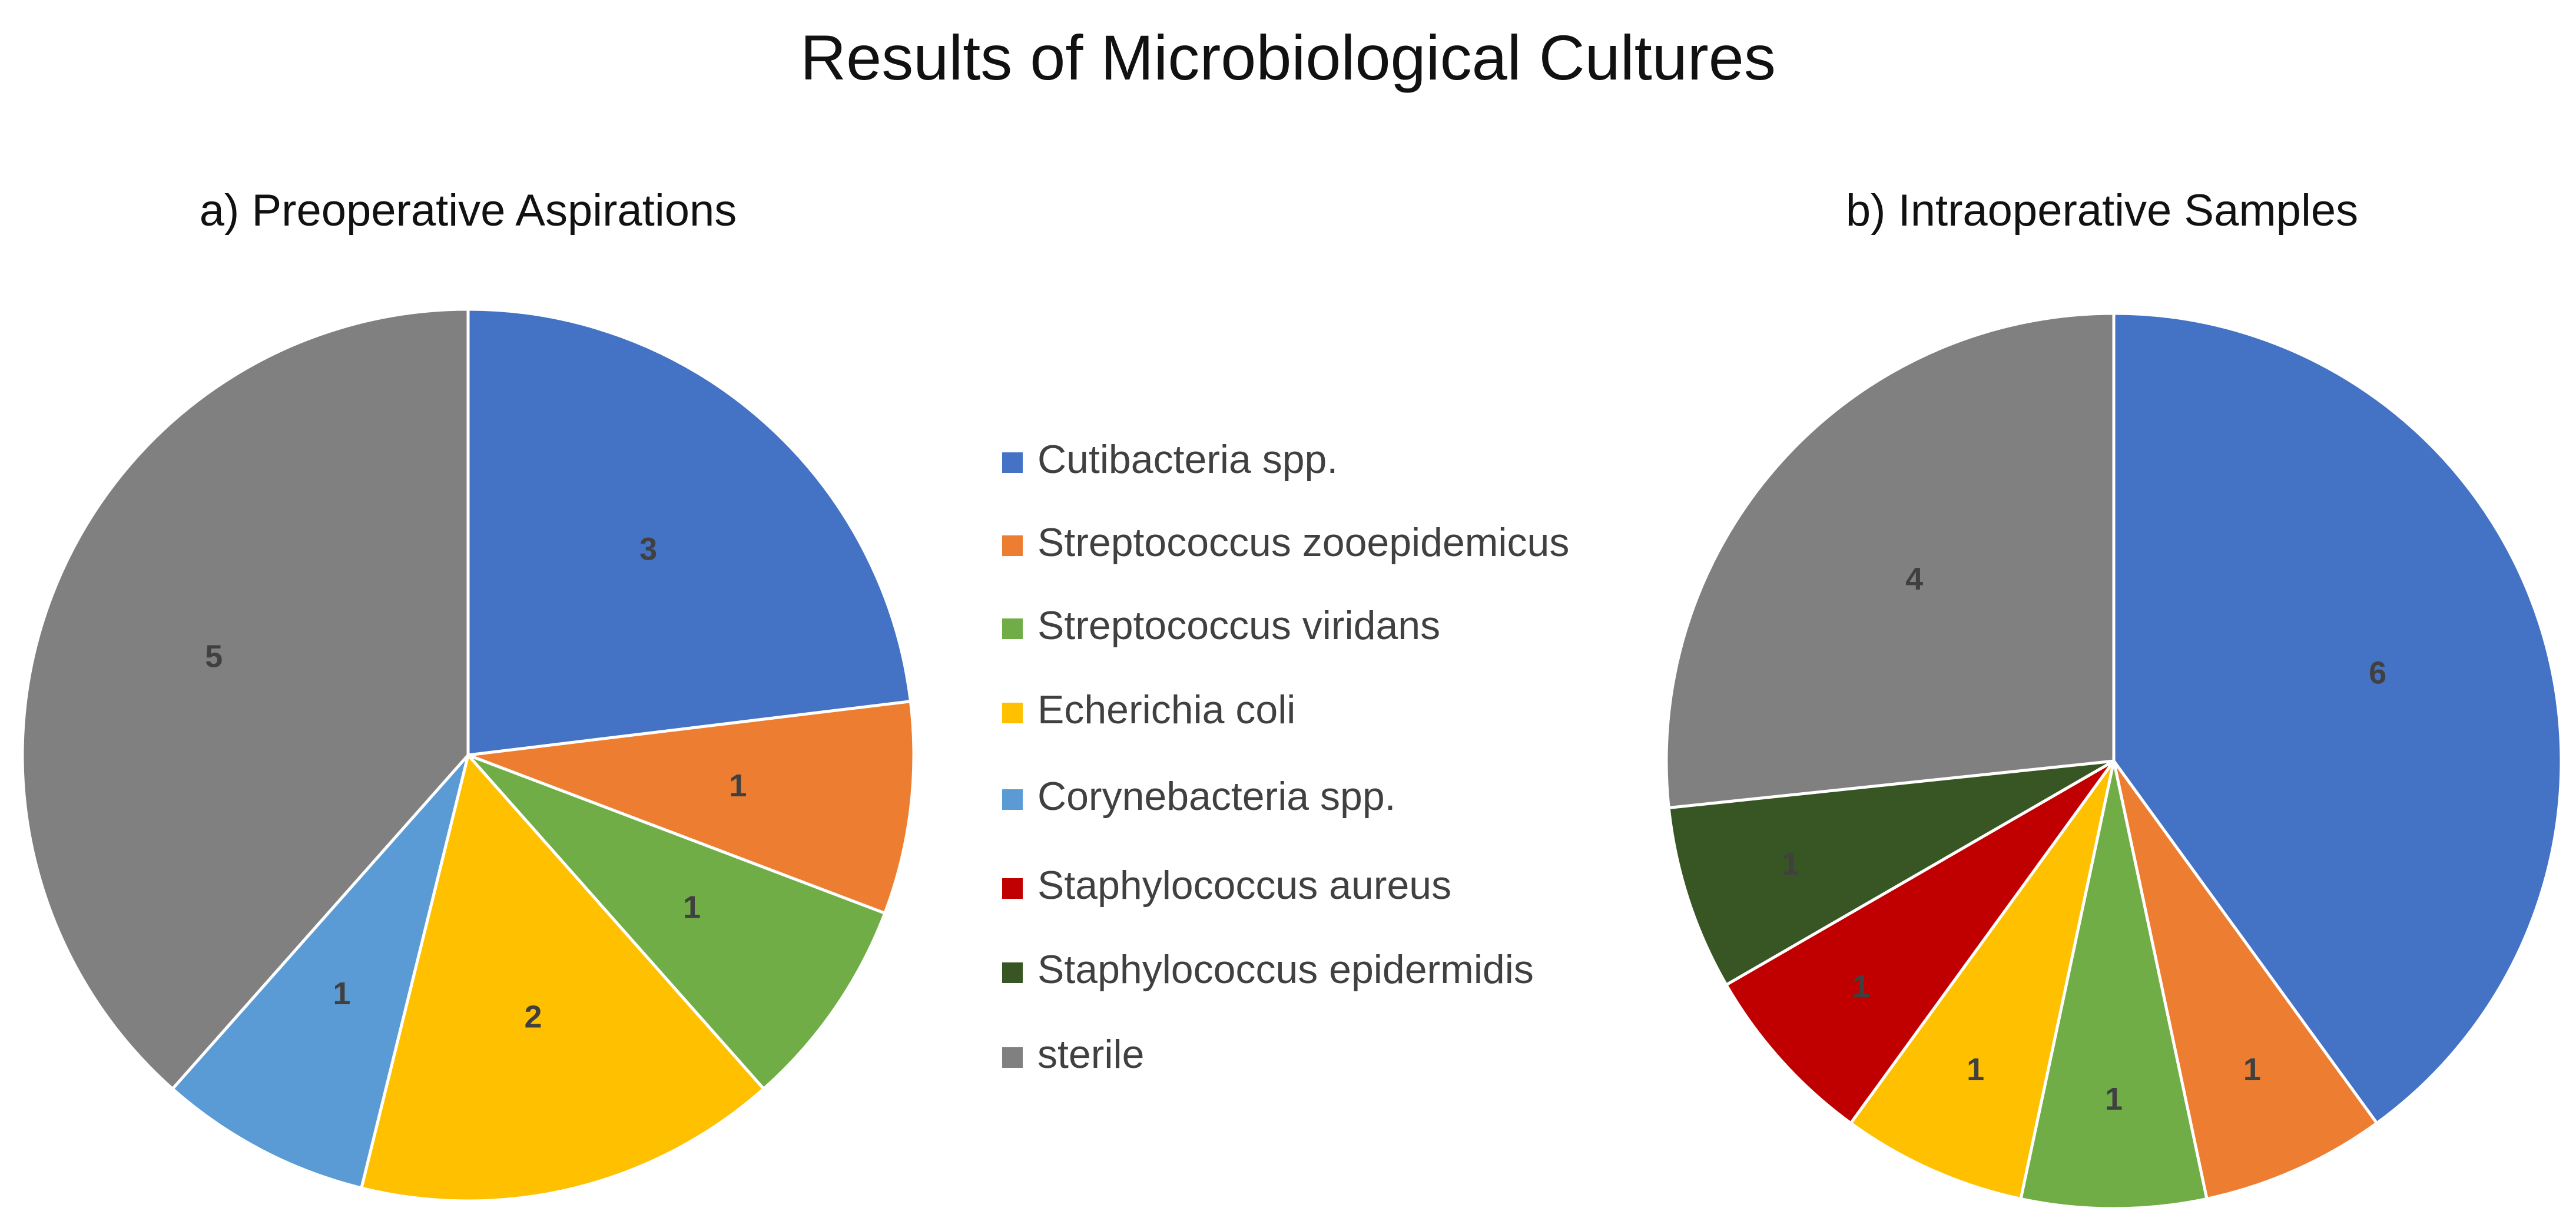 This screenshot has width=2576, height=1221. Describe the element at coordinates (1012, 462) in the screenshot. I see `legend-swatch-cutibacteria-spp` at that location.